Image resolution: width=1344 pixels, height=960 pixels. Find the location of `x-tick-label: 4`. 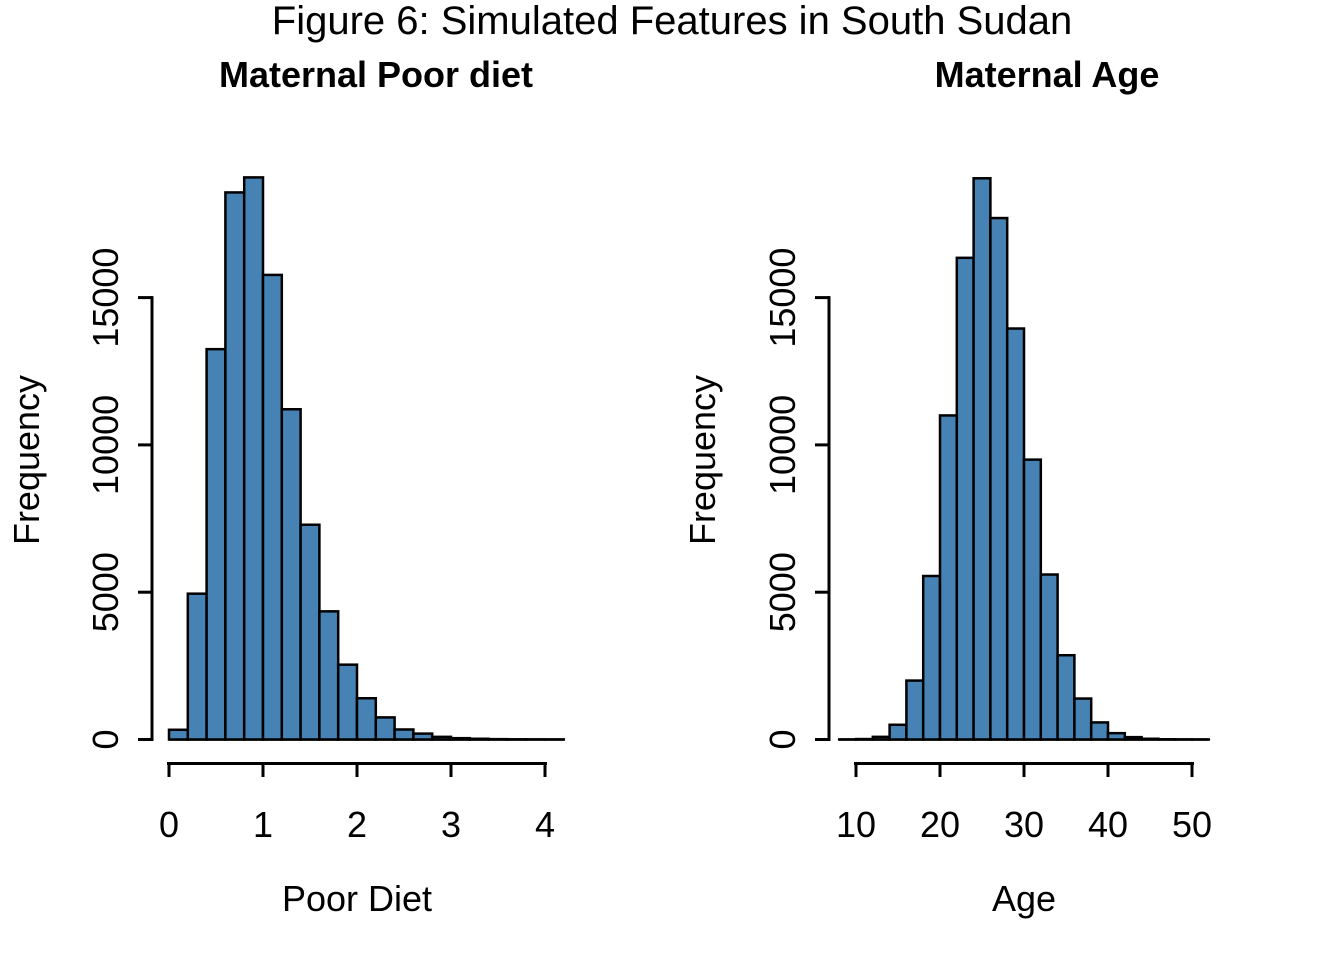

x-tick-label: 4 is located at coordinates (545, 824).